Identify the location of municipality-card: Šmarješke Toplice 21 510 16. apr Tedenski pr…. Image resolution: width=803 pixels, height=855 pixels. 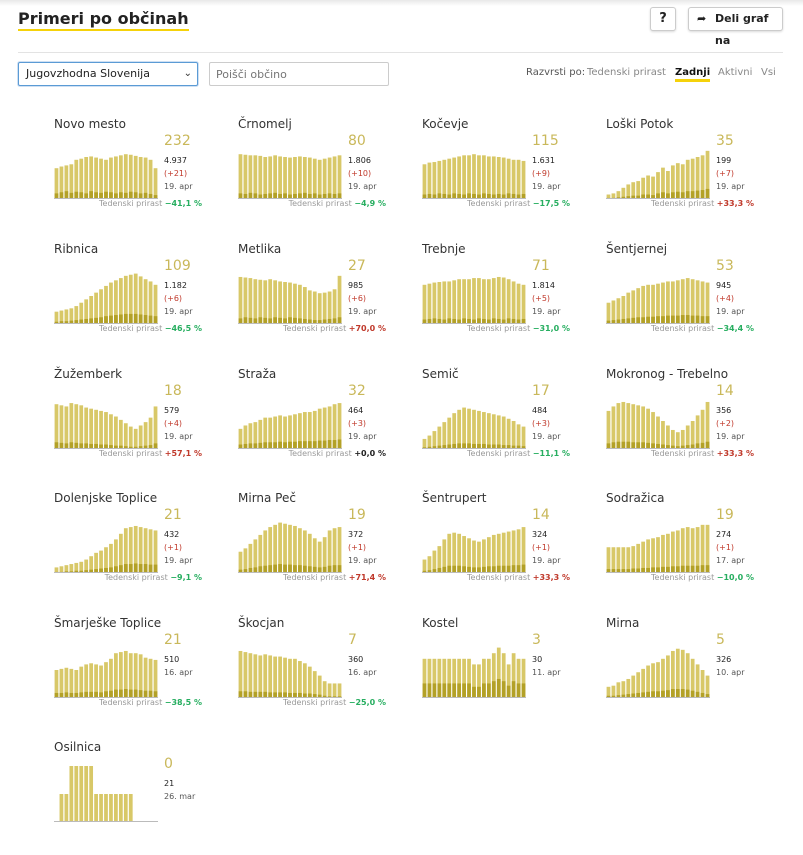
(139, 673).